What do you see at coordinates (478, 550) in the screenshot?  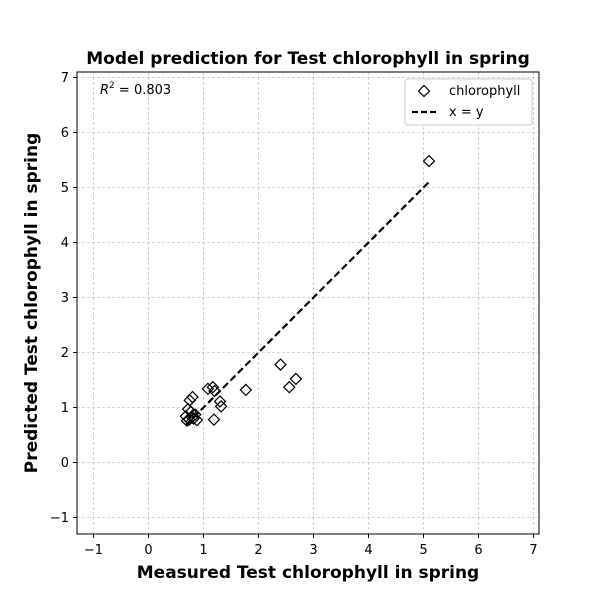 I see `x-tick-label: 6` at bounding box center [478, 550].